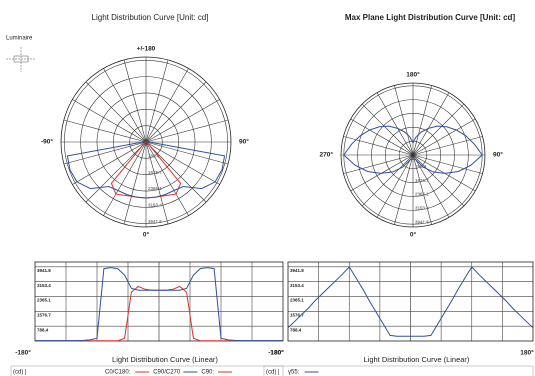 Image resolution: width=535 pixels, height=376 pixels. Describe the element at coordinates (150, 17) in the screenshot. I see `chart-title: Light Distribution Curve [Unit: cd]` at that location.